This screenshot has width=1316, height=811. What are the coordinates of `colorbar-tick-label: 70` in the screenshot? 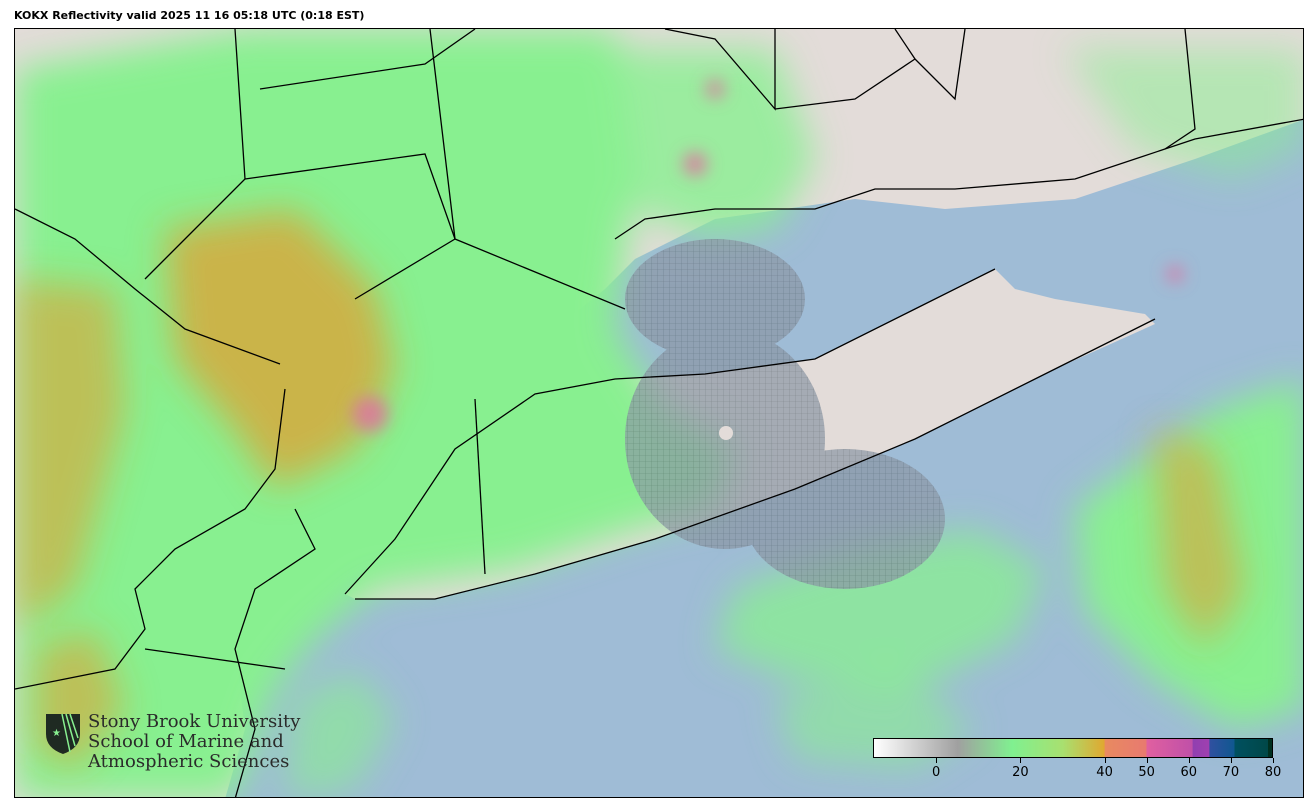 It's located at (1231, 772).